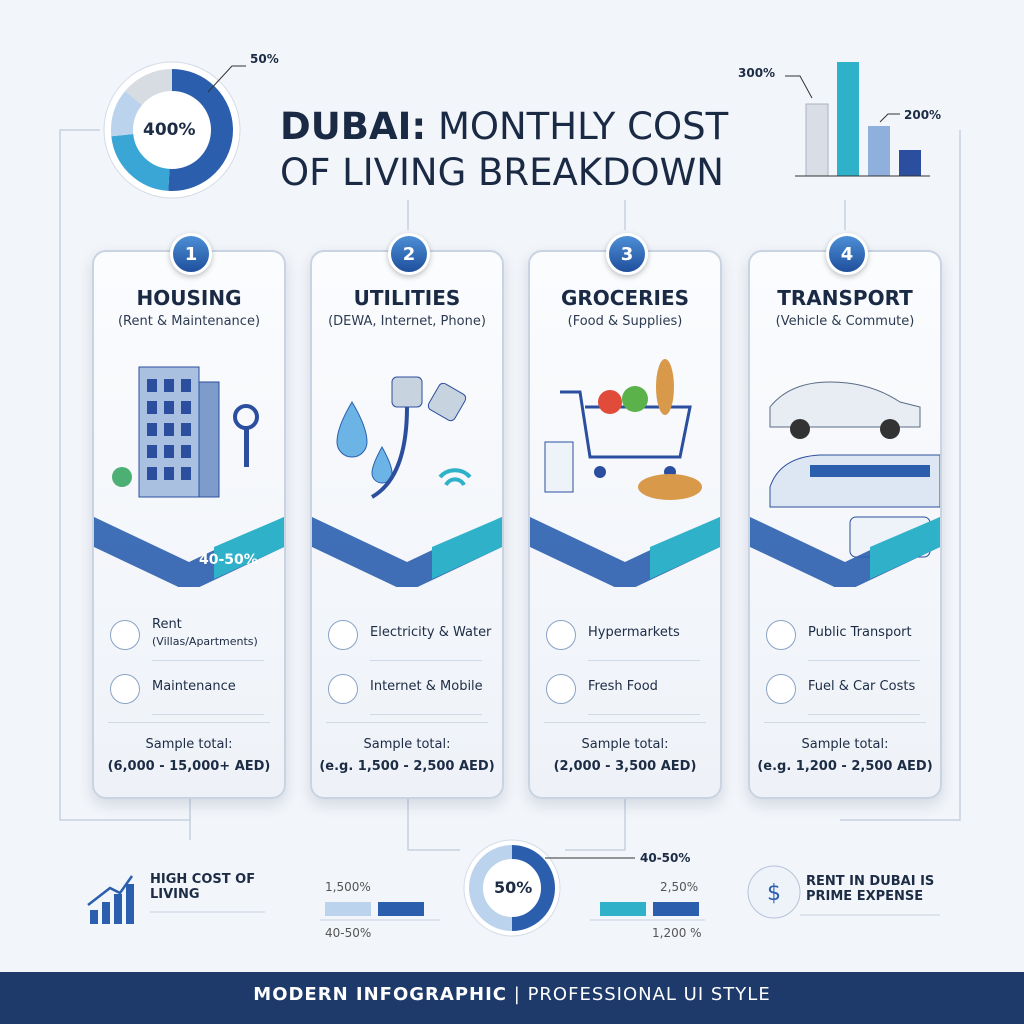  I want to click on card-title: TRANSPORT, so click(845, 298).